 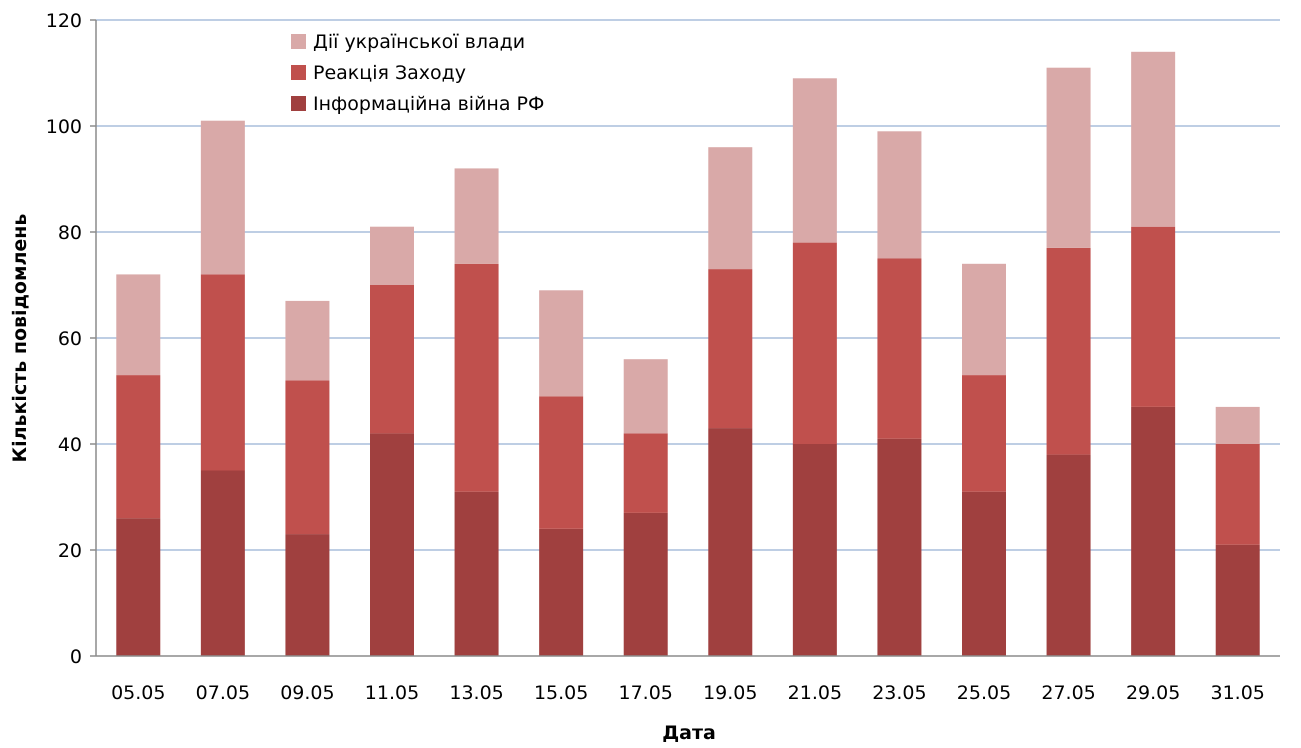 What do you see at coordinates (899, 693) in the screenshot?
I see `x-tick-label: 23.05` at bounding box center [899, 693].